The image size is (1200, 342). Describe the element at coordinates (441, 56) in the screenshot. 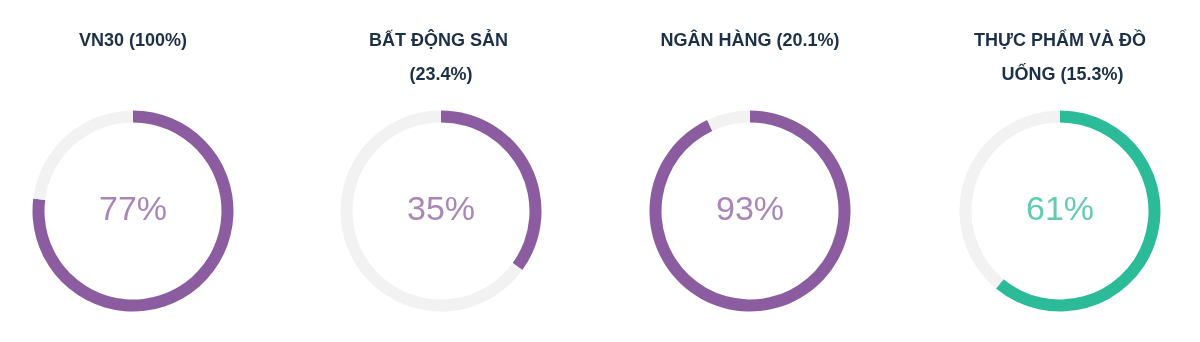

I see `chart-title: BẤT ĐỘNG SẢN (23.4%)` at that location.